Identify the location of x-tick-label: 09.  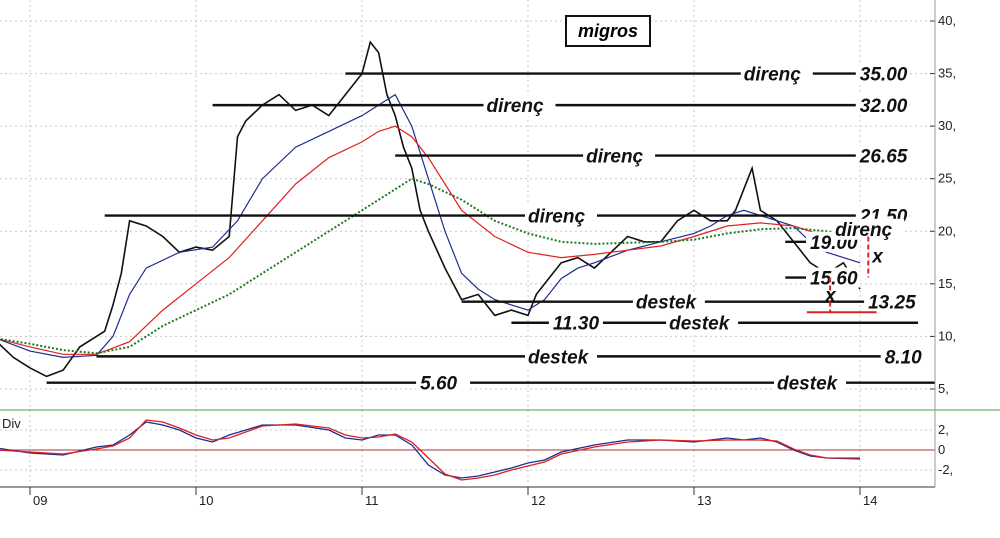
(40, 500).